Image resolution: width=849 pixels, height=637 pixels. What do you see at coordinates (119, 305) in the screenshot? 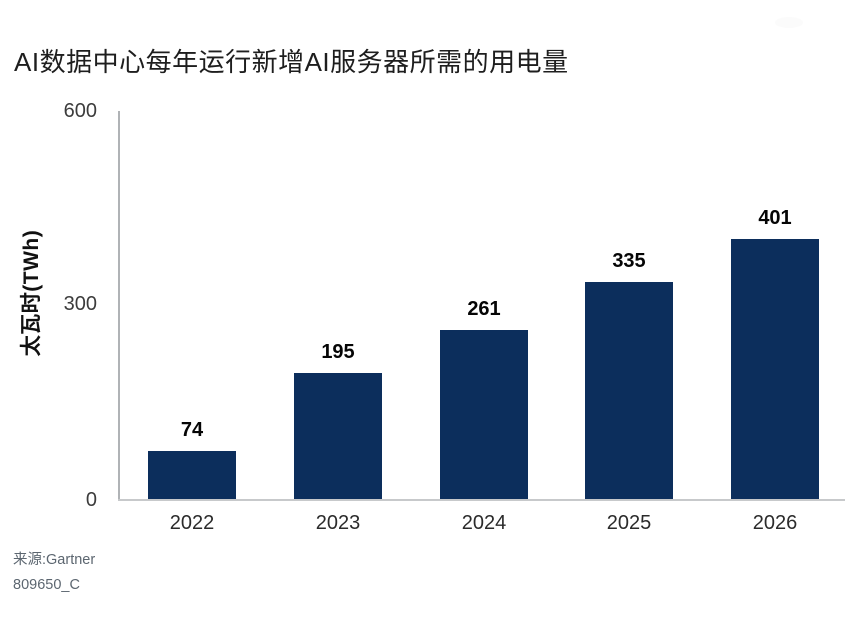
I see `y-axis-line` at bounding box center [119, 305].